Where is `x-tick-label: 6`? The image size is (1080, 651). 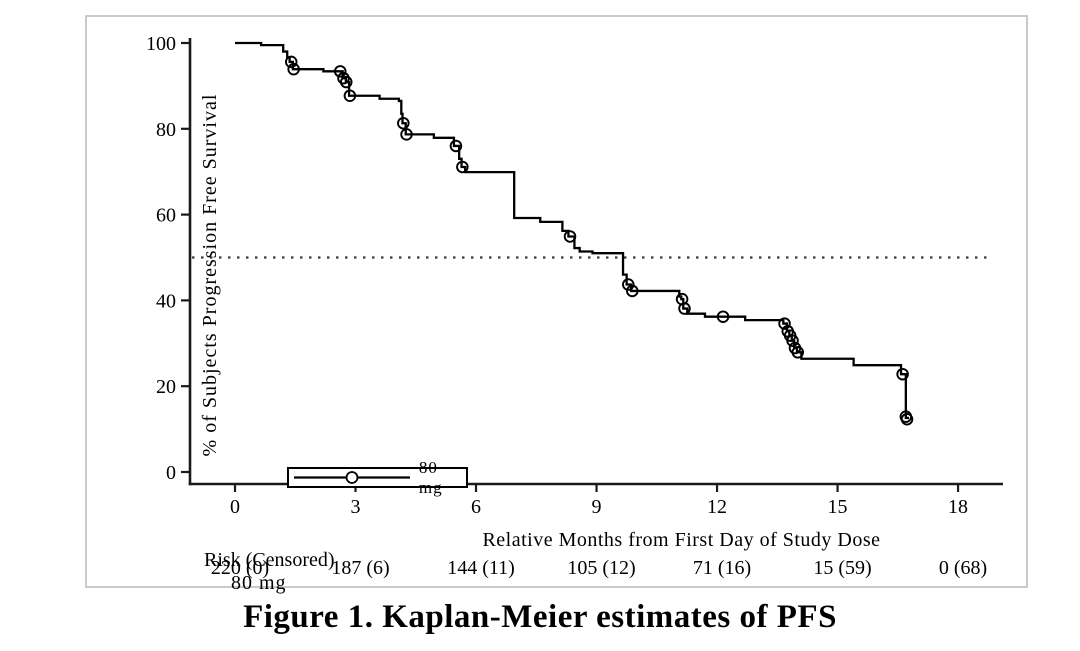
x-tick-label: 6 is located at coordinates (476, 507).